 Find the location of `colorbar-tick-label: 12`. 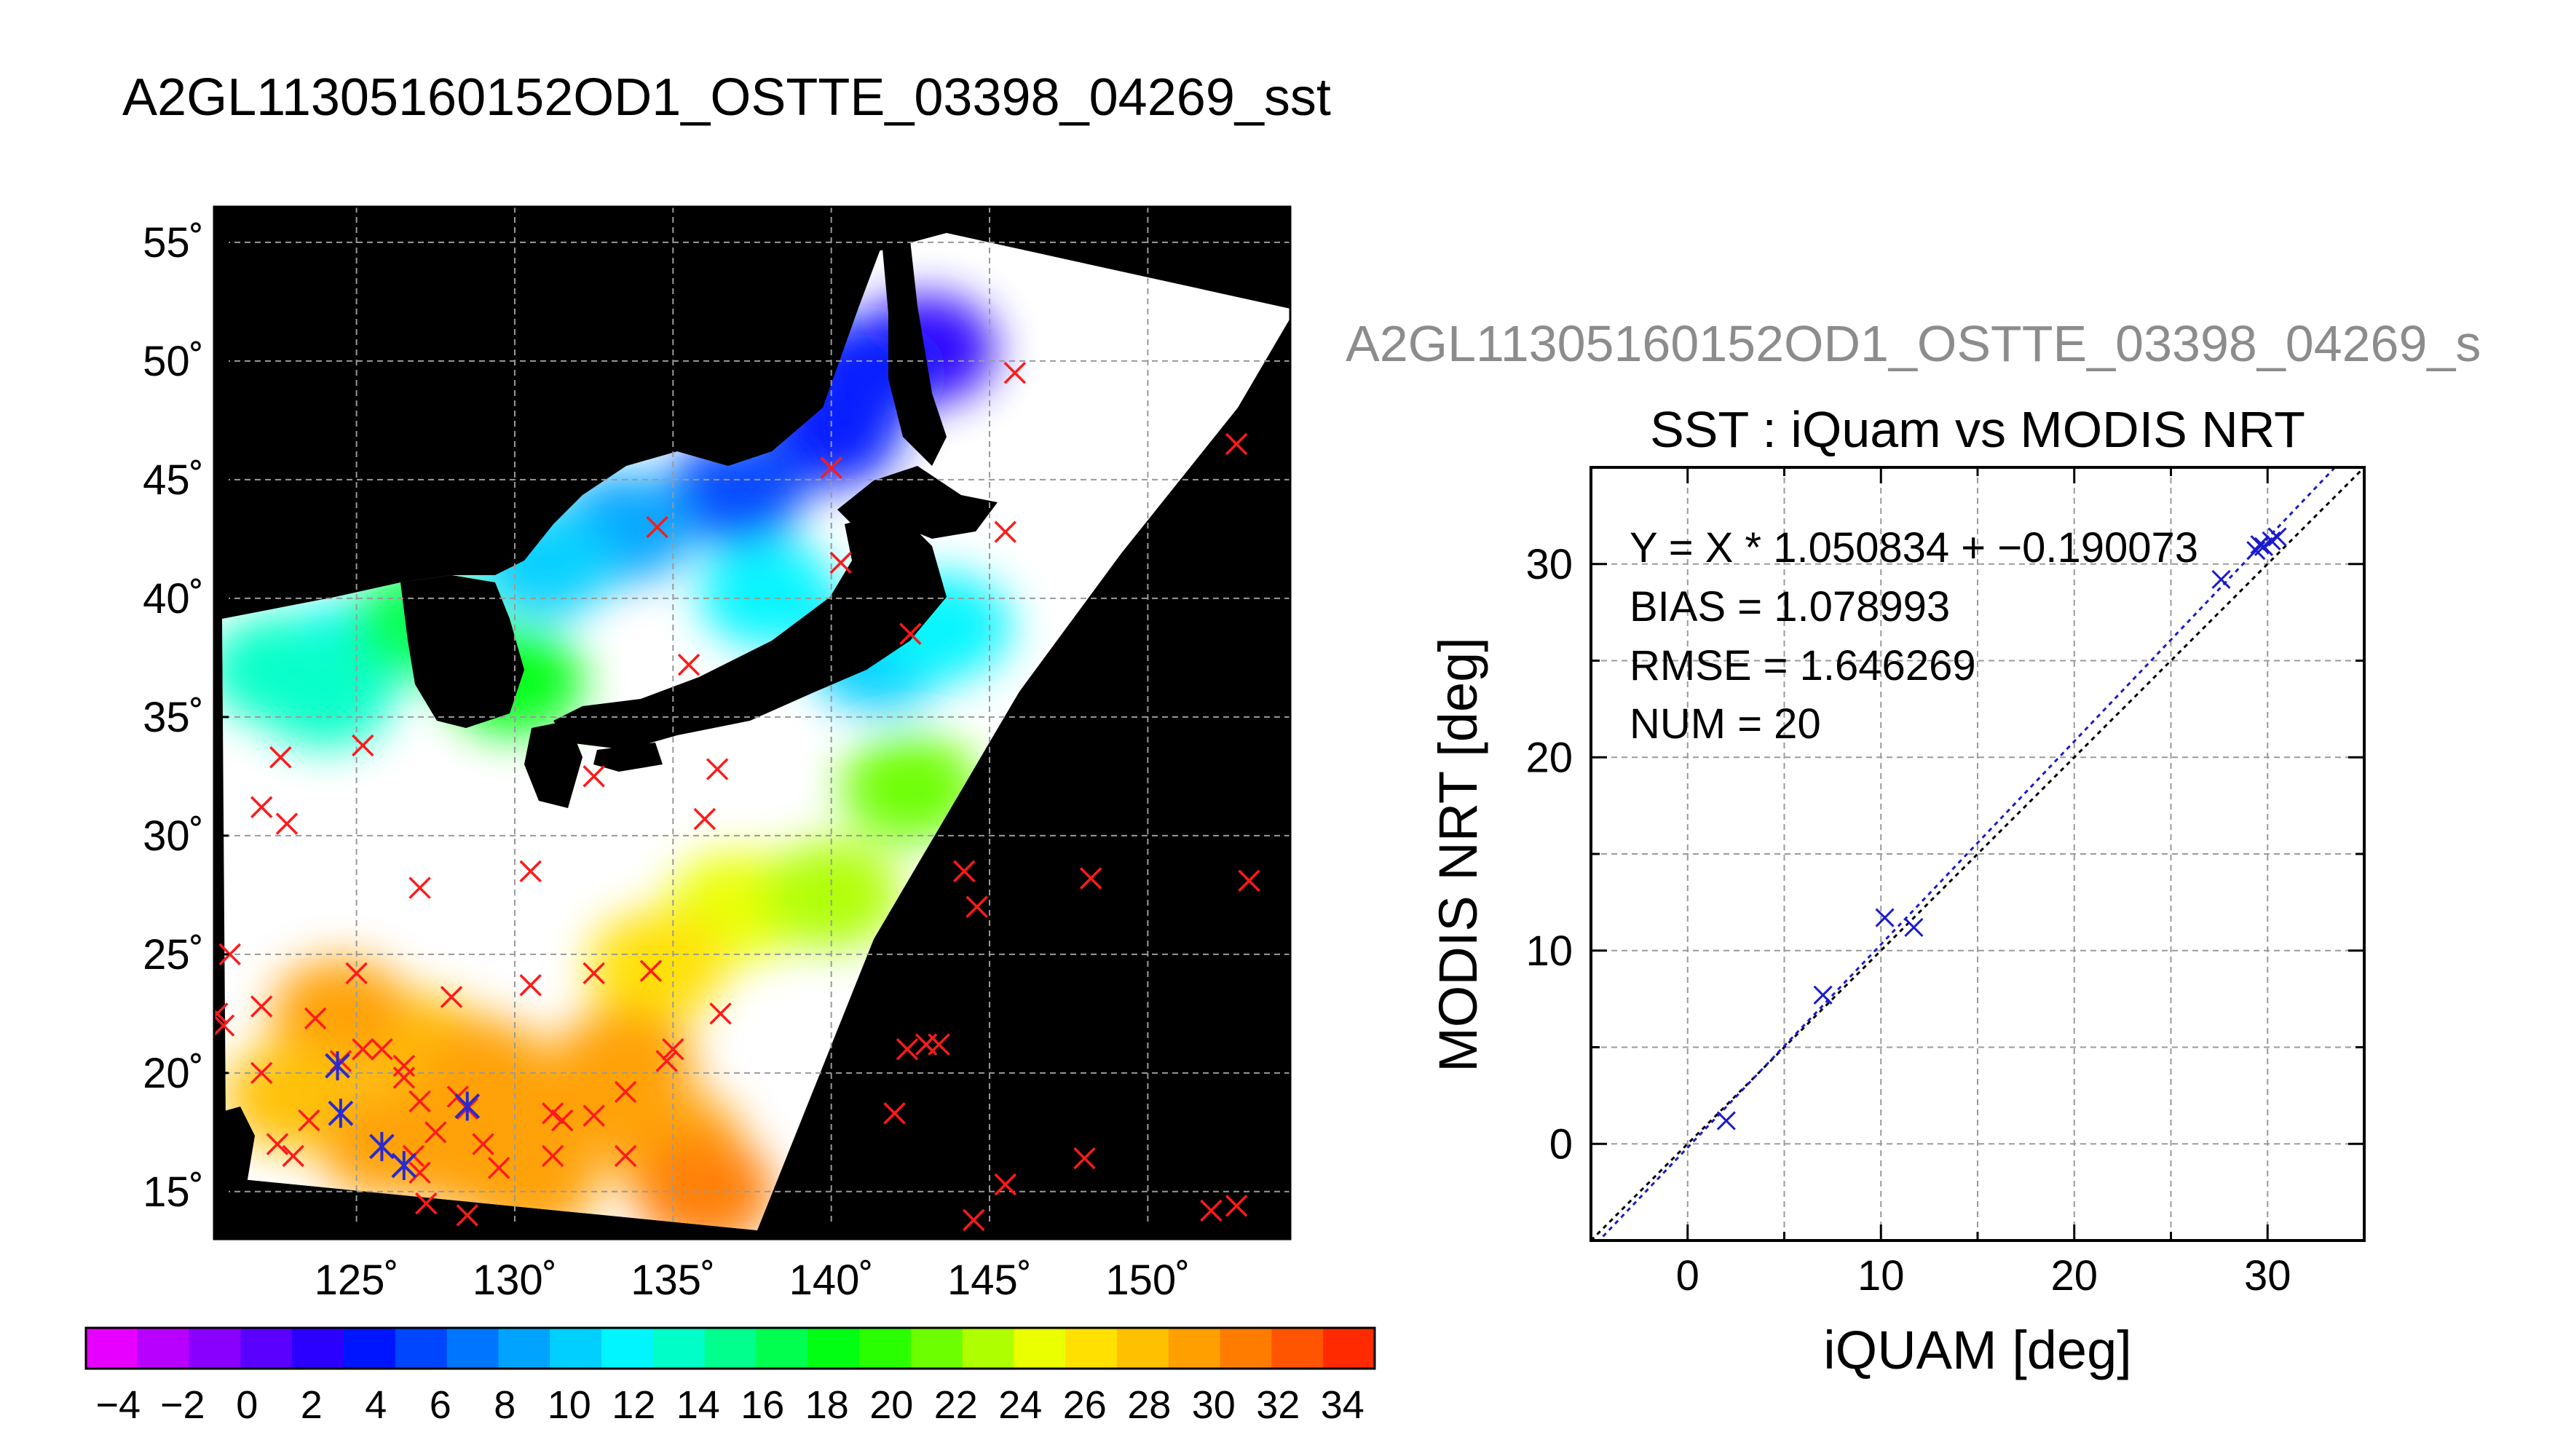

colorbar-tick-label: 12 is located at coordinates (633, 1405).